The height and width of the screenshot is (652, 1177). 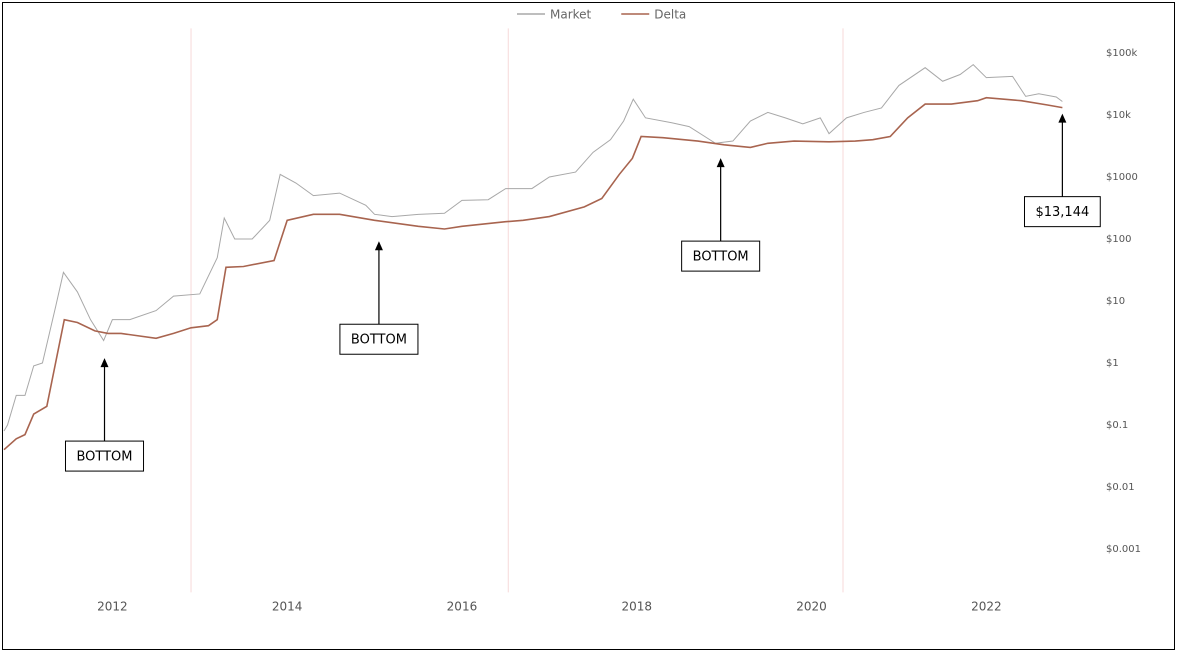 I want to click on legend-label: Delta, so click(x=670, y=15).